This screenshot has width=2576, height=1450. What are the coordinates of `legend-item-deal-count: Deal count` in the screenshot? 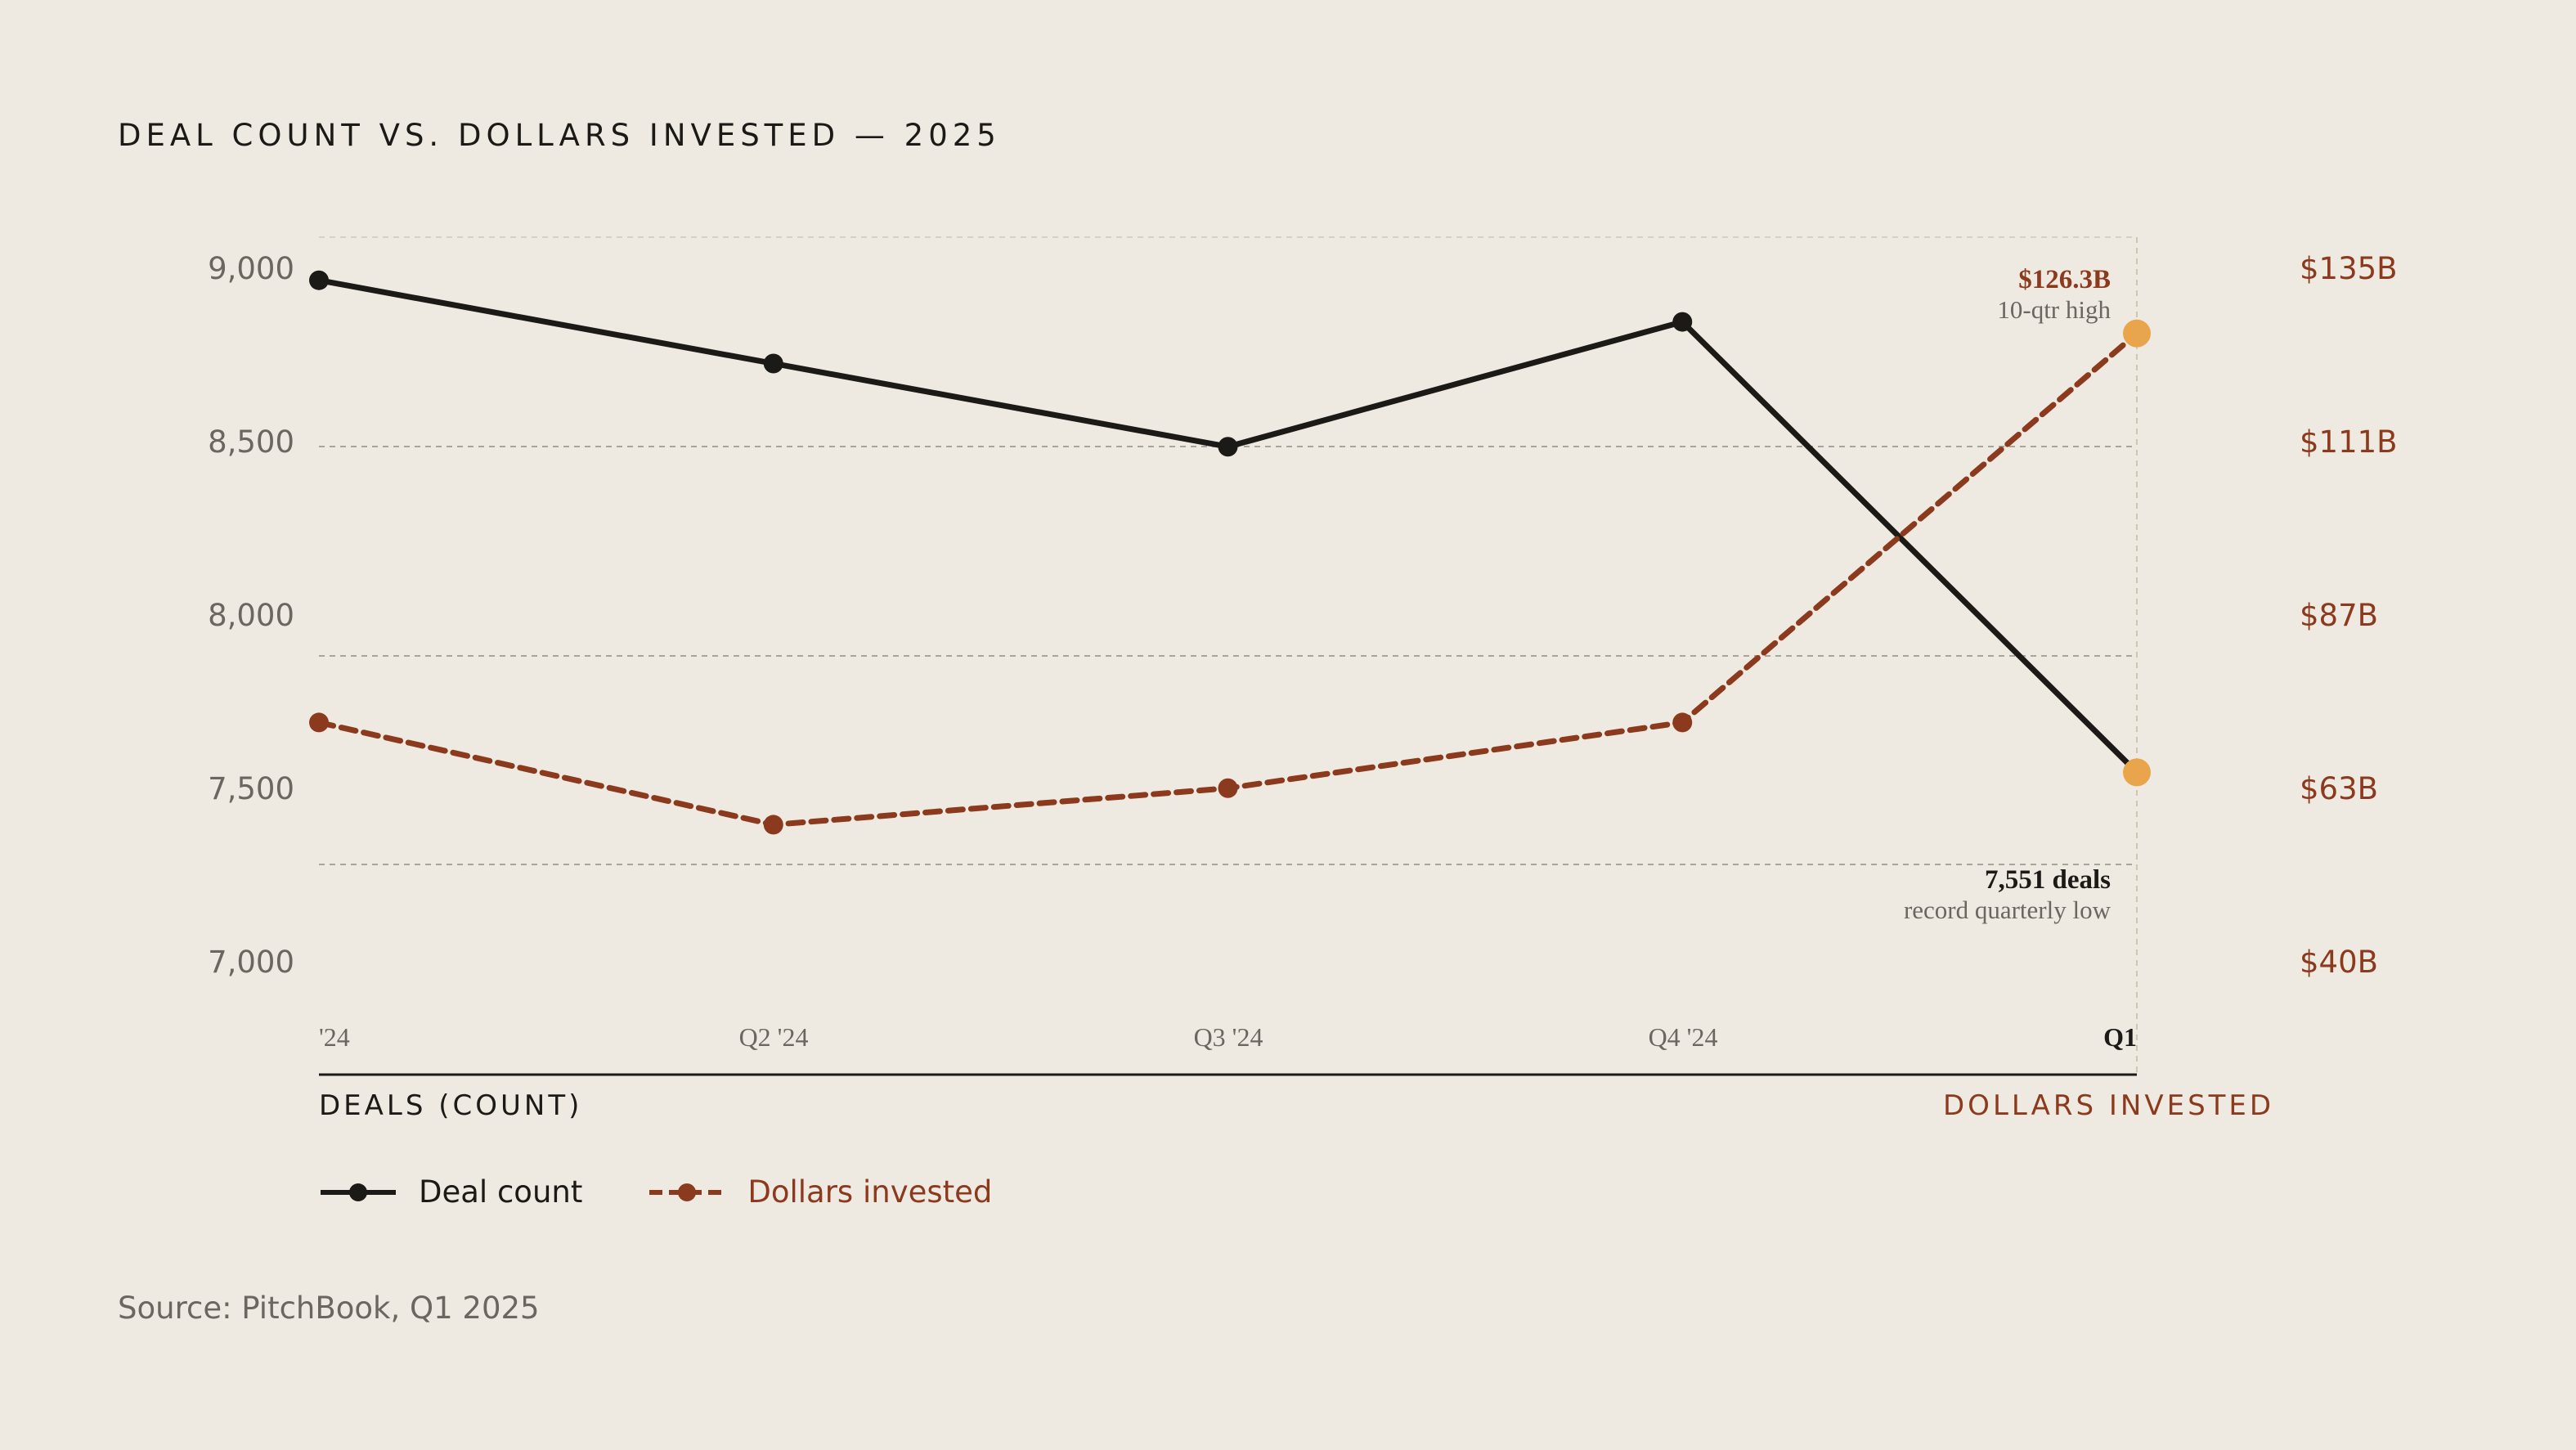 It's located at (450, 1192).